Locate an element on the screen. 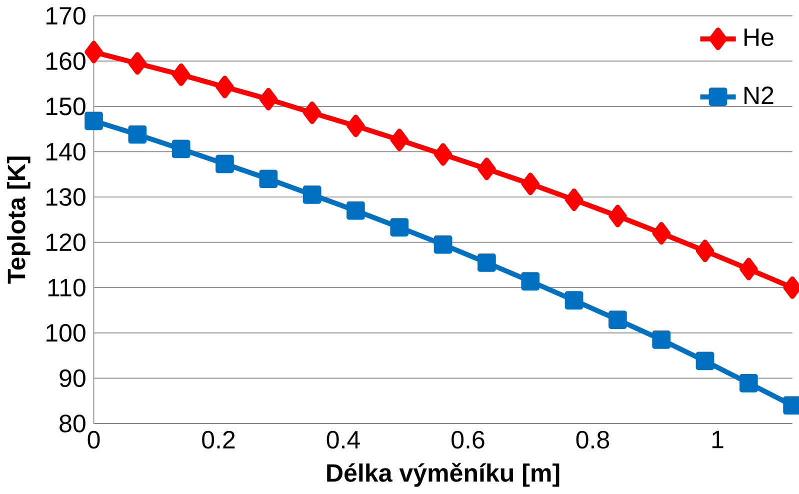 The height and width of the screenshot is (494, 799). y-tick-label: 140 is located at coordinates (66, 151).